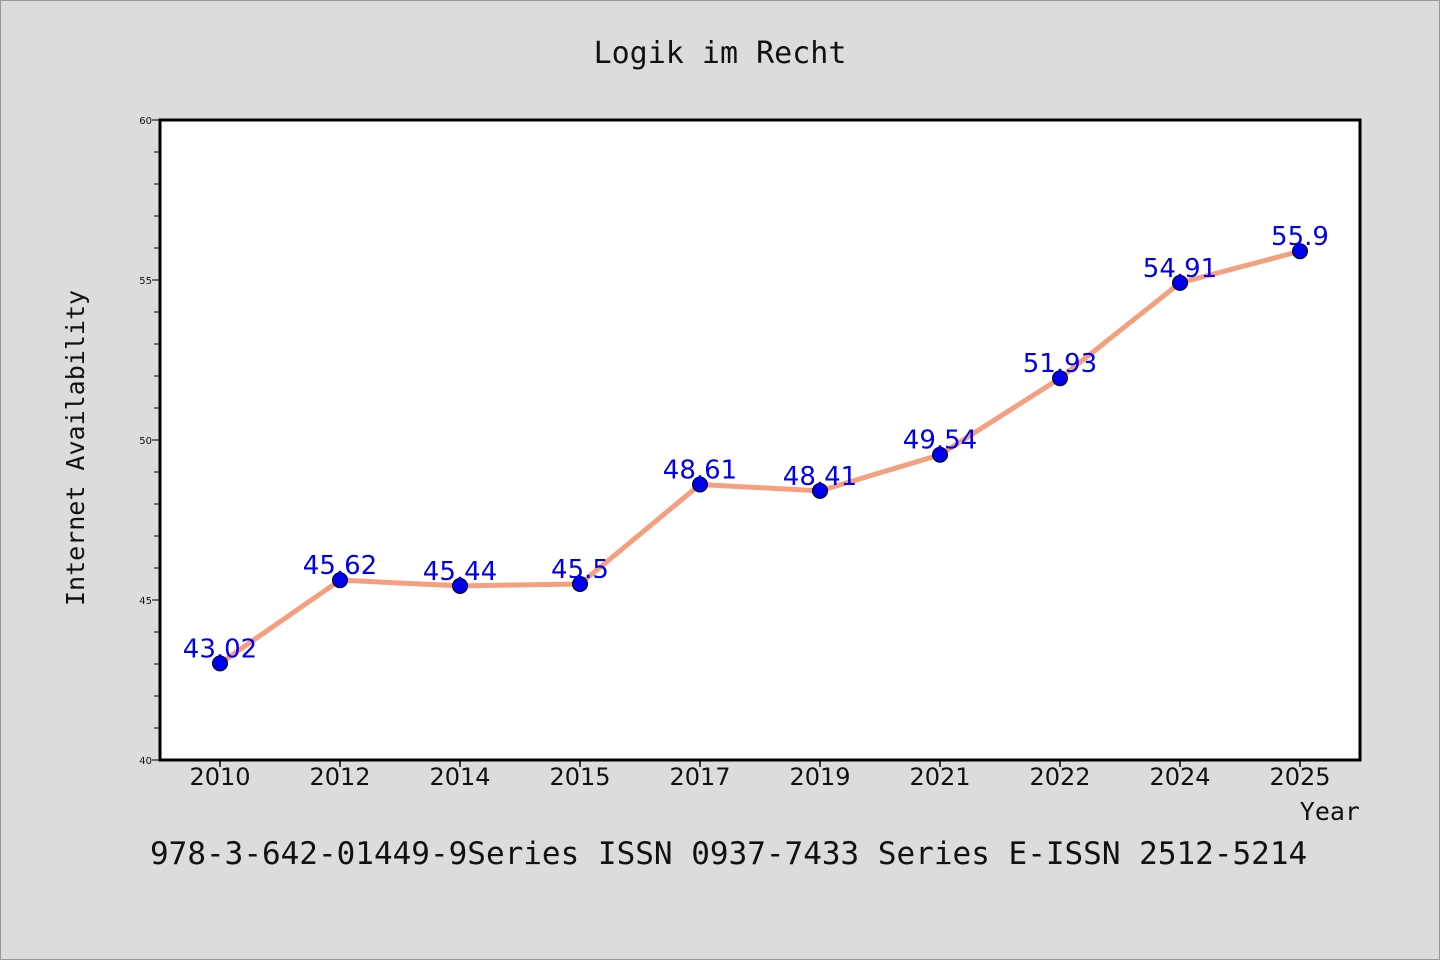  What do you see at coordinates (720, 53) in the screenshot?
I see `chart-title: Logik im Recht` at bounding box center [720, 53].